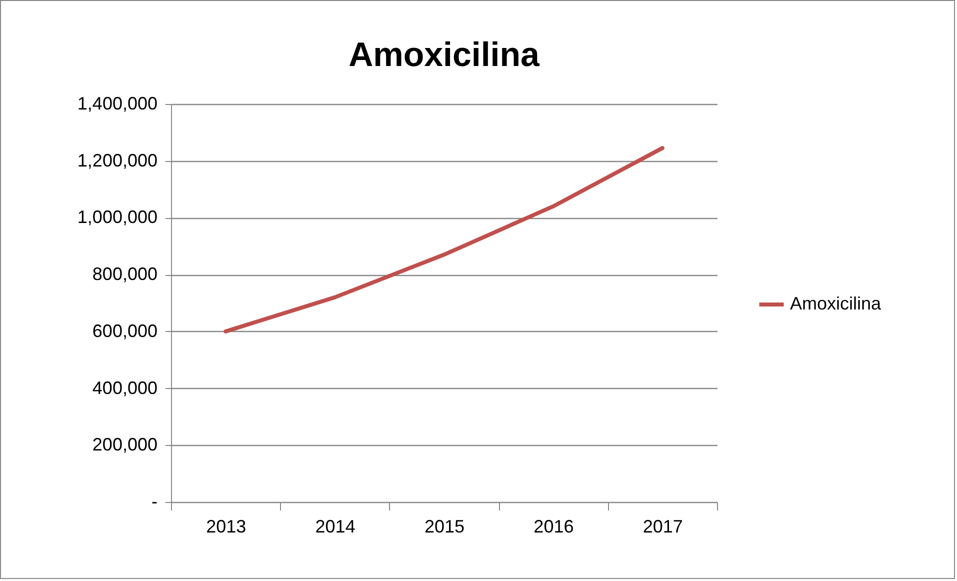 Image resolution: width=957 pixels, height=581 pixels. Describe the element at coordinates (444, 526) in the screenshot. I see `x-tick-label: 2015` at that location.